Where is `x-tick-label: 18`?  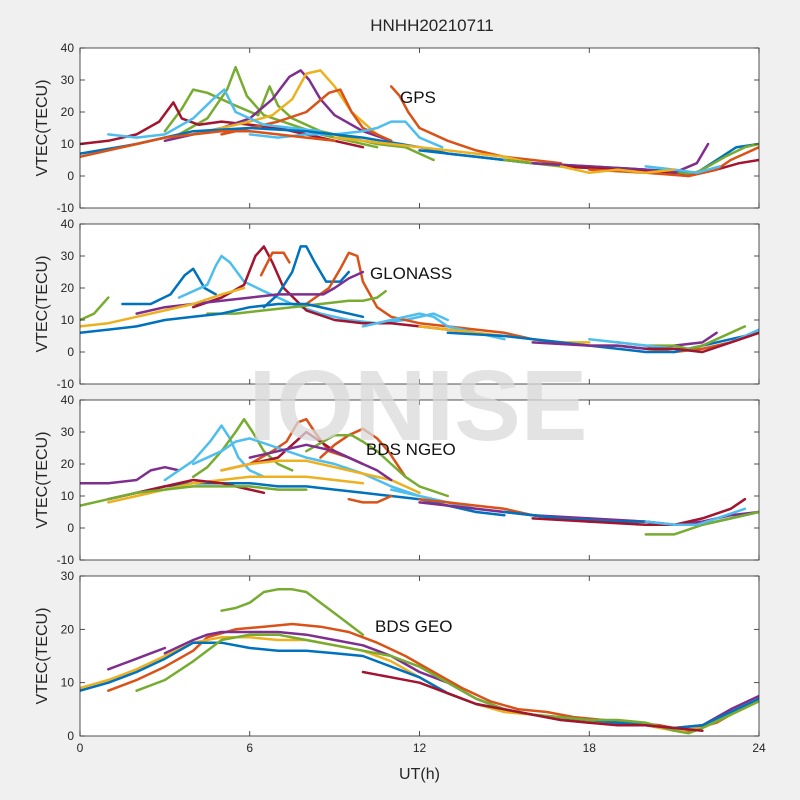
x-tick-label: 18 is located at coordinates (590, 748).